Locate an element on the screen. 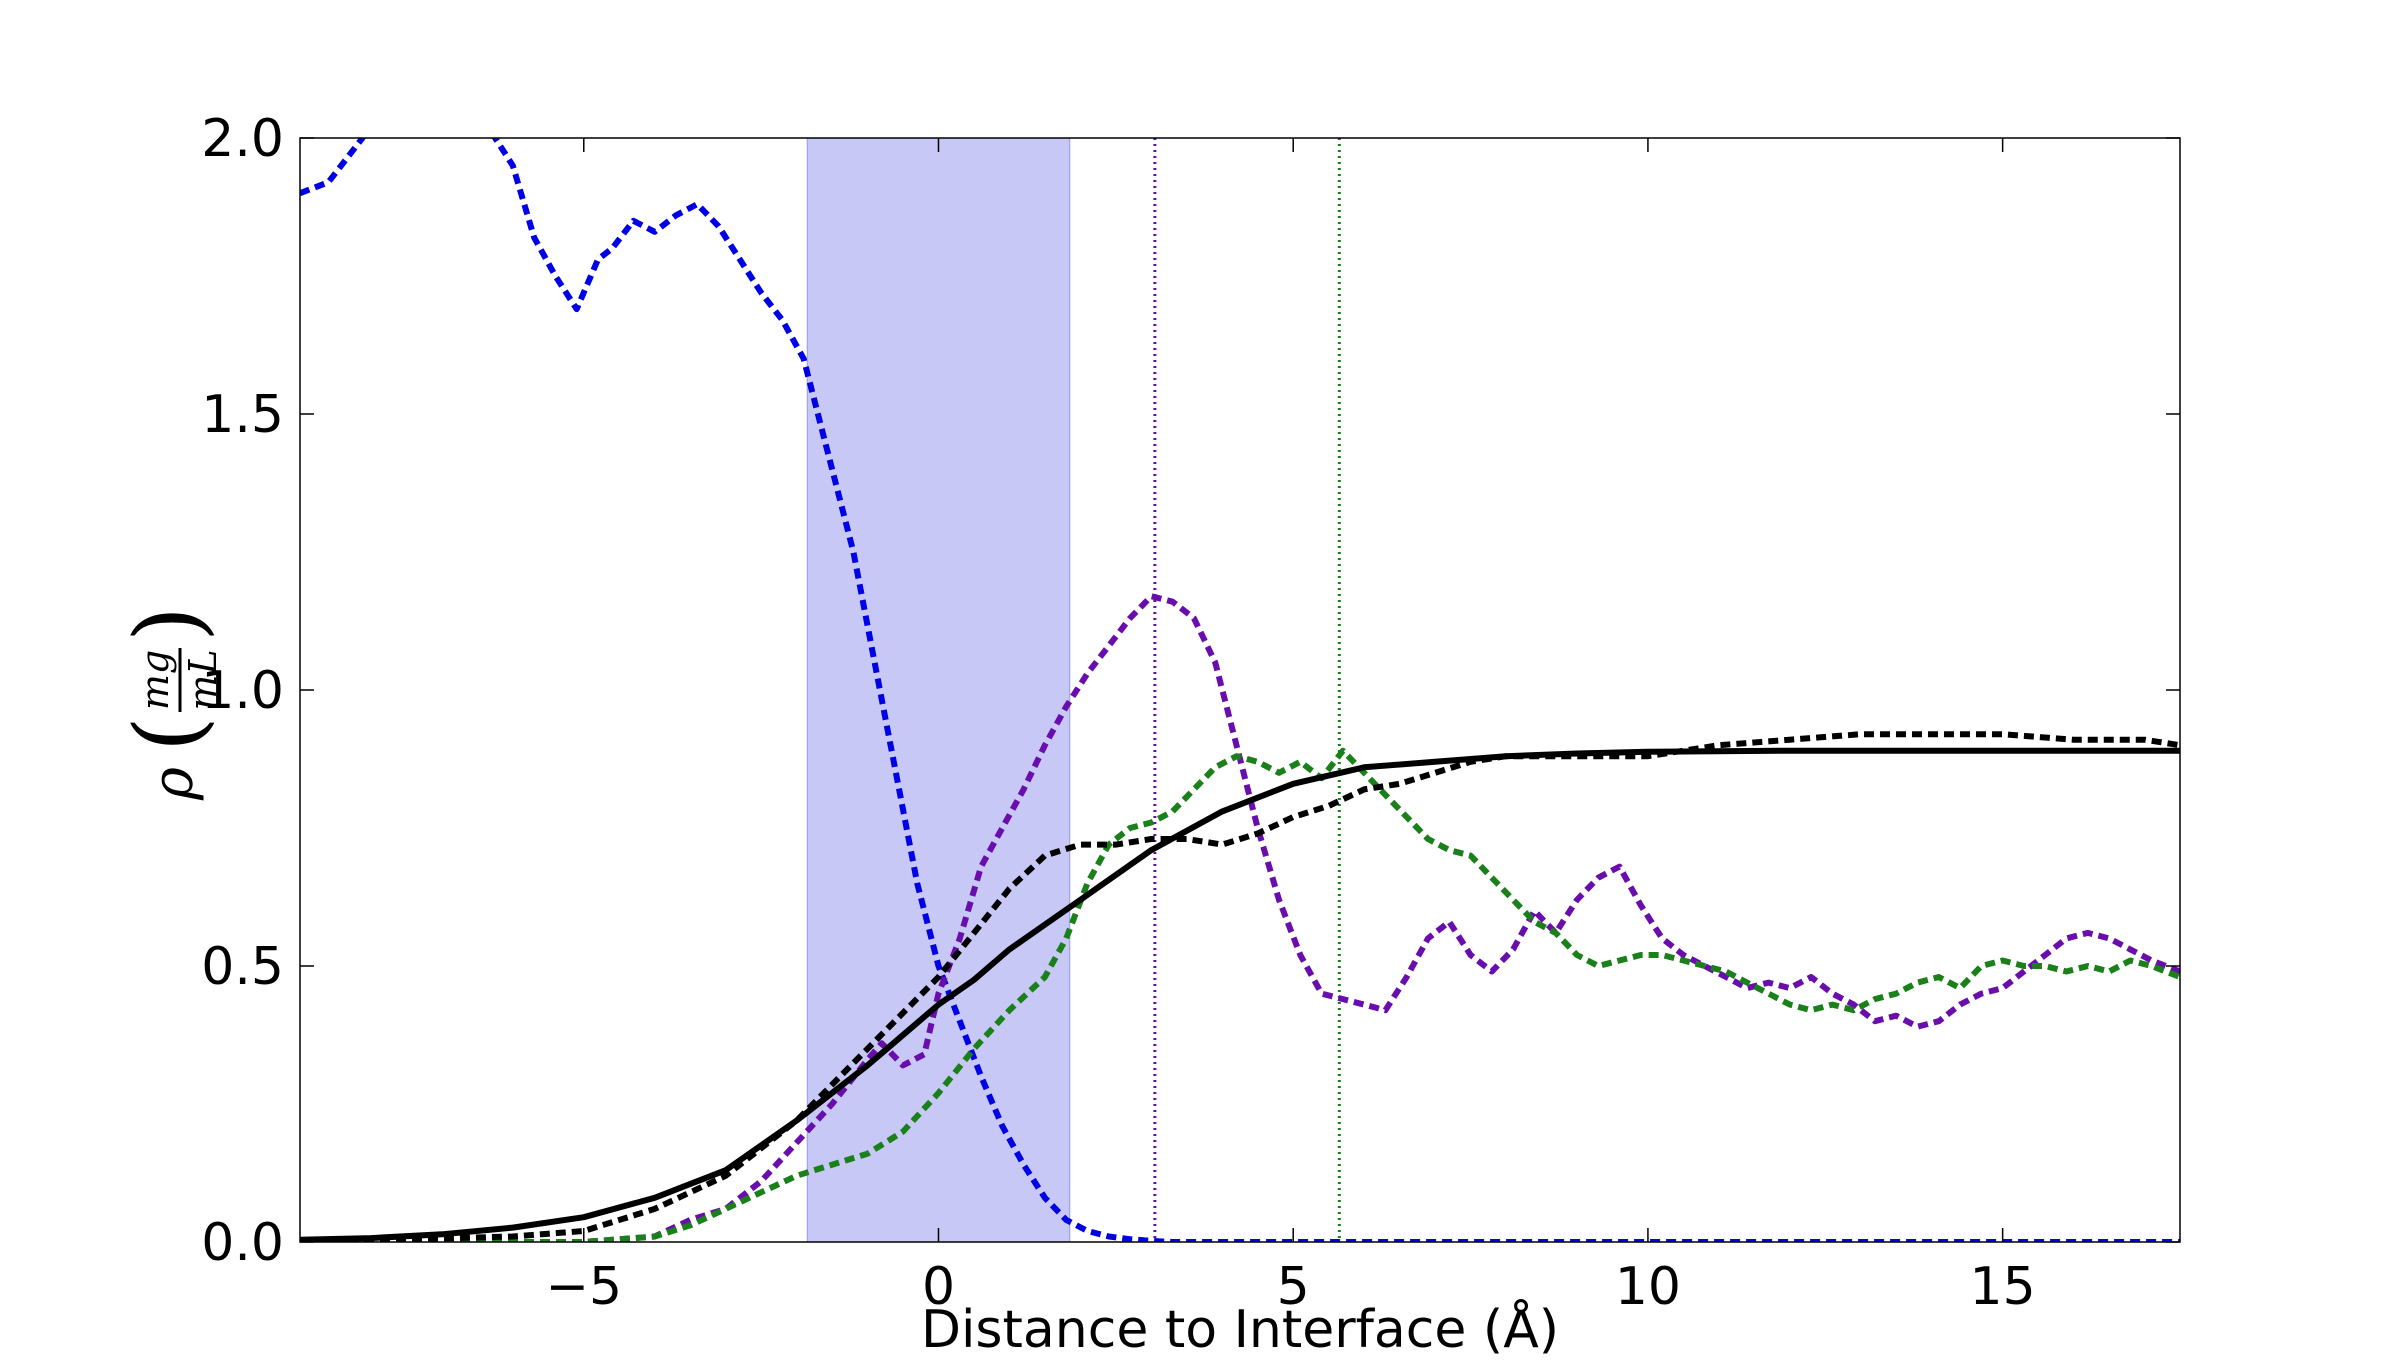 Image resolution: width=2400 pixels, height=1366 pixels. x-axis-title: Distance to Interface (Å) is located at coordinates (1240, 1329).